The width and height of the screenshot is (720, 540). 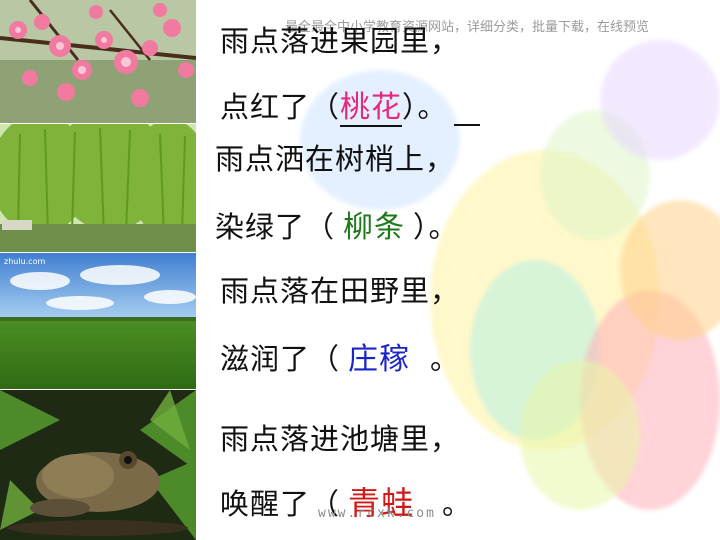 I want to click on top-watermark: 最全最全中小学教育资源网站，详细分类，批量下载，在线预览, so click(x=467, y=27).